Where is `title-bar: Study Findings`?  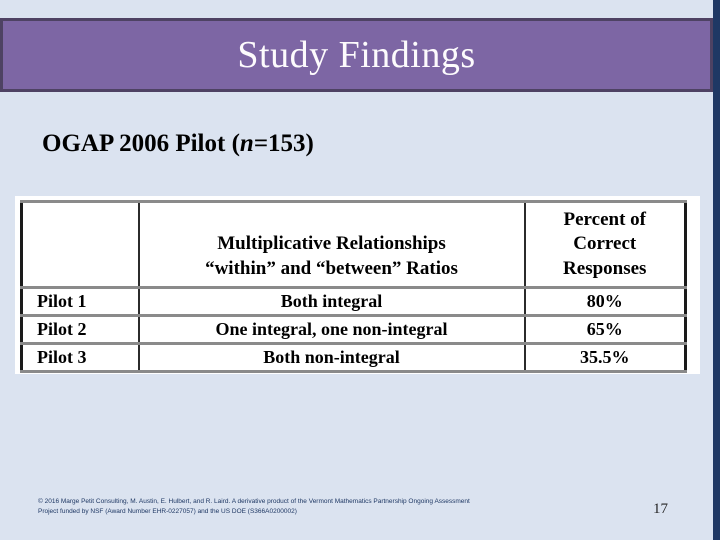 title-bar: Study Findings is located at coordinates (356, 55).